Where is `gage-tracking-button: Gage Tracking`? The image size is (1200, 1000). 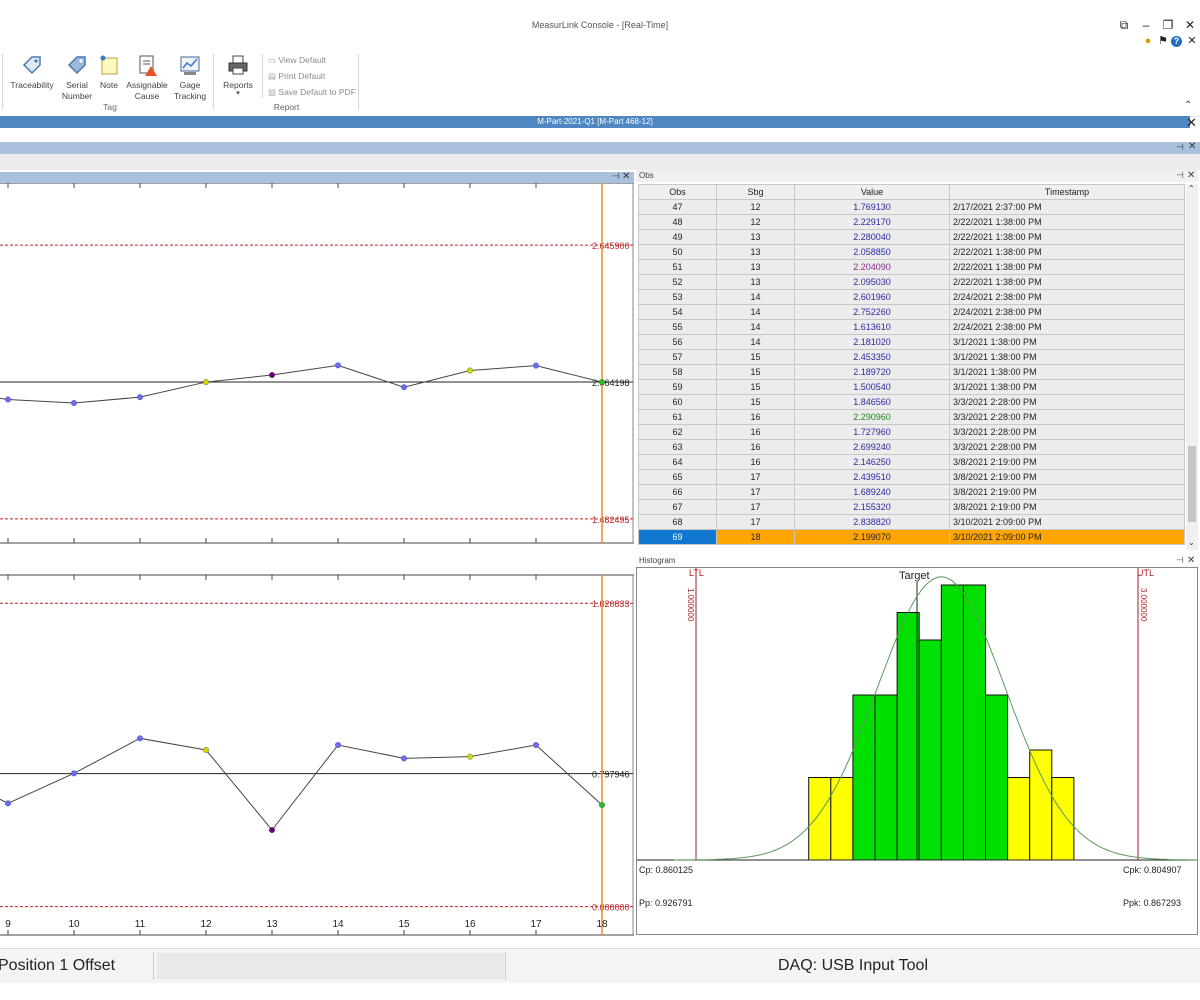 gage-tracking-button: Gage Tracking is located at coordinates (190, 77).